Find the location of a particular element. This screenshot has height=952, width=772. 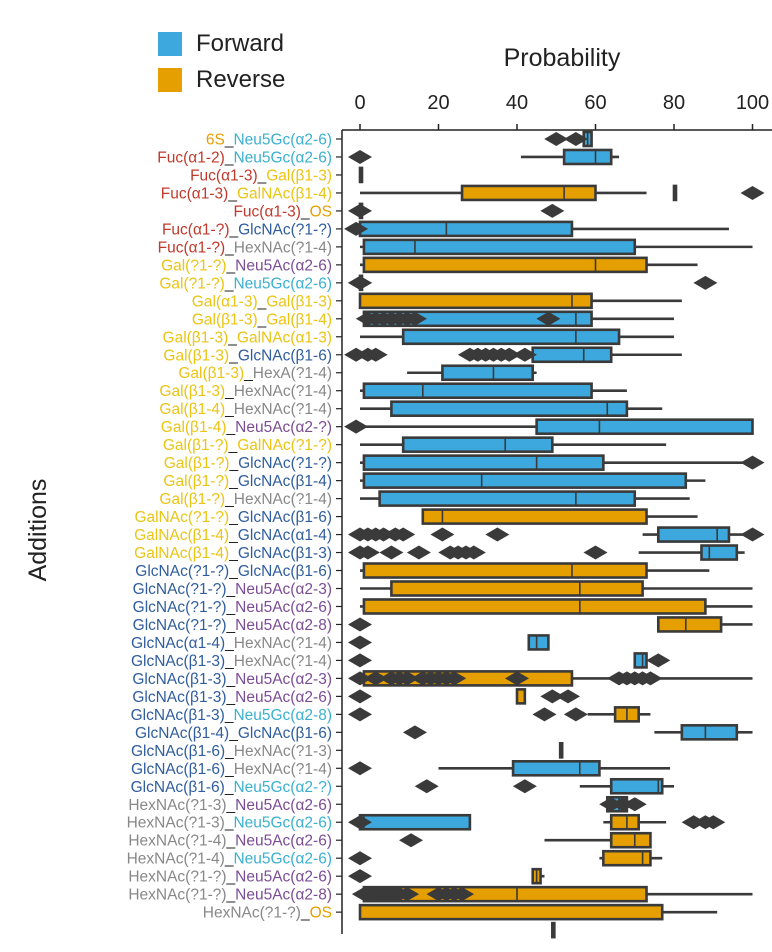

label-part: Neu5Ac(α2-?) is located at coordinates (283, 427).